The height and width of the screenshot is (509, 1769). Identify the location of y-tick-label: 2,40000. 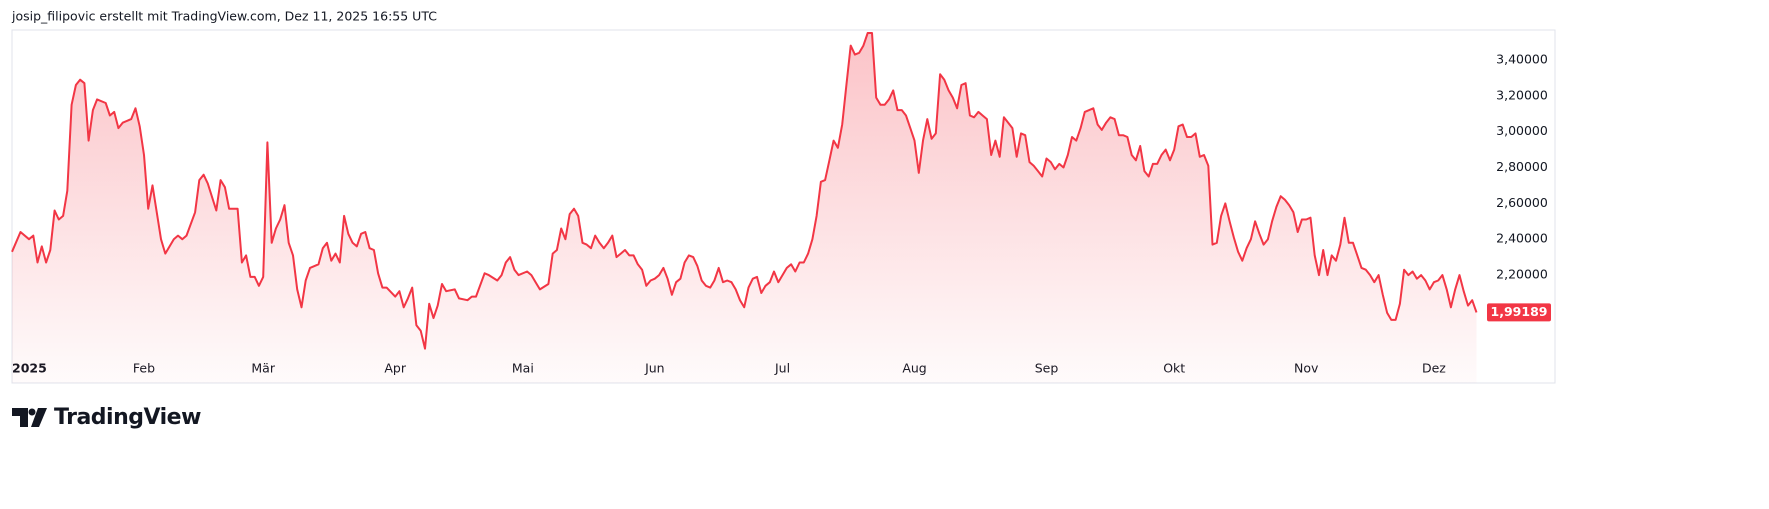
(1522, 238).